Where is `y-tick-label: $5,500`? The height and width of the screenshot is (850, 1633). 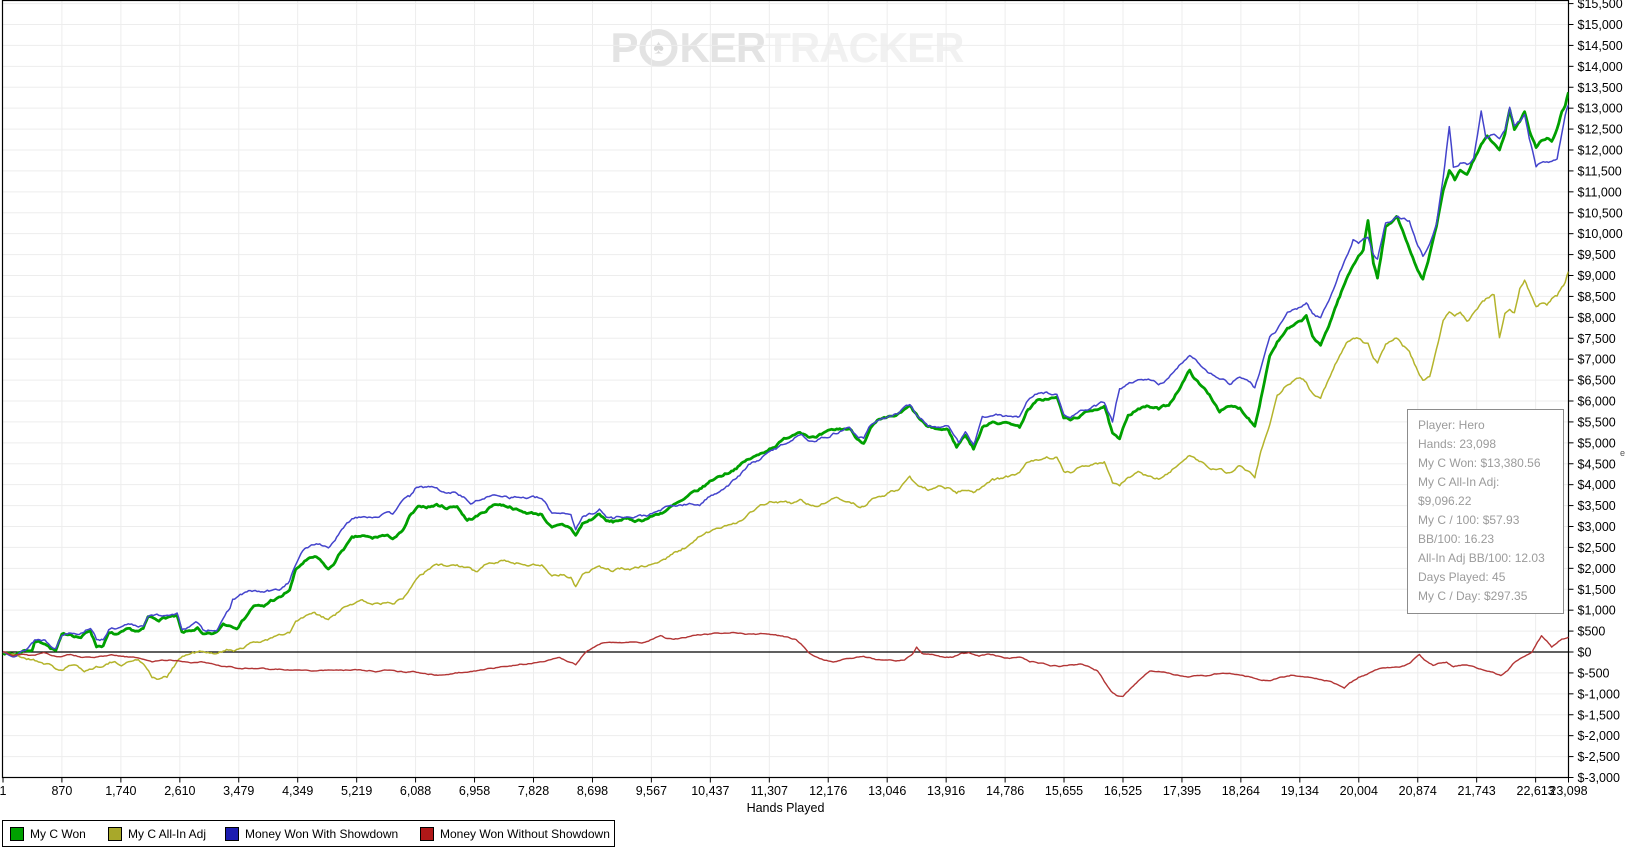 y-tick-label: $5,500 is located at coordinates (1597, 422).